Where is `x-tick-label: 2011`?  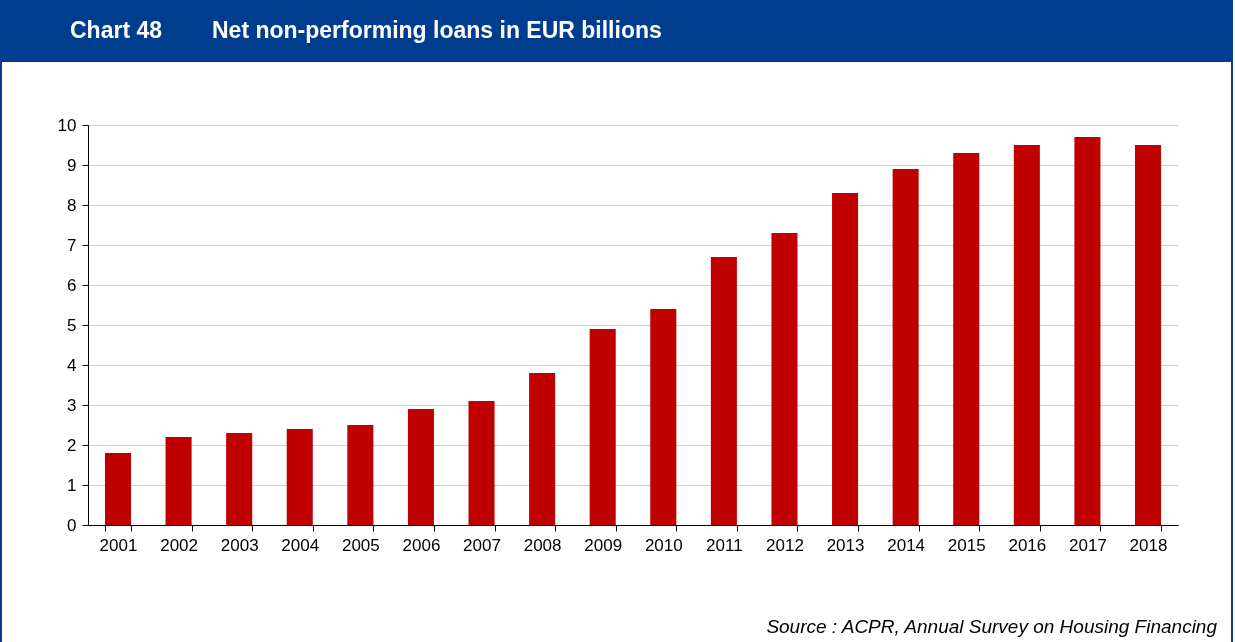 x-tick-label: 2011 is located at coordinates (724, 545).